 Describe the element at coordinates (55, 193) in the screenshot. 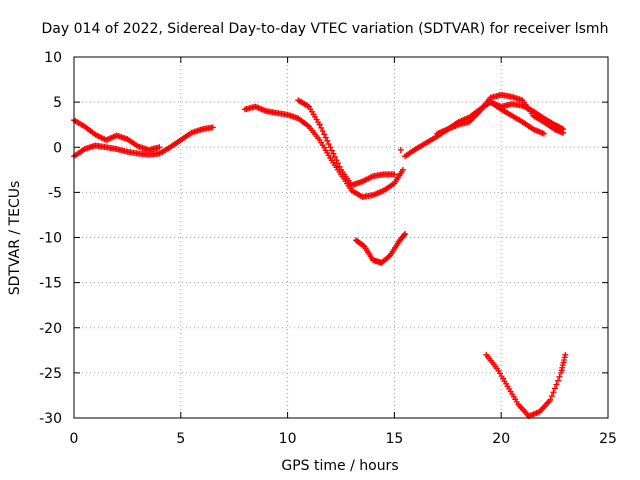

I see `y-tick-label: -5` at that location.